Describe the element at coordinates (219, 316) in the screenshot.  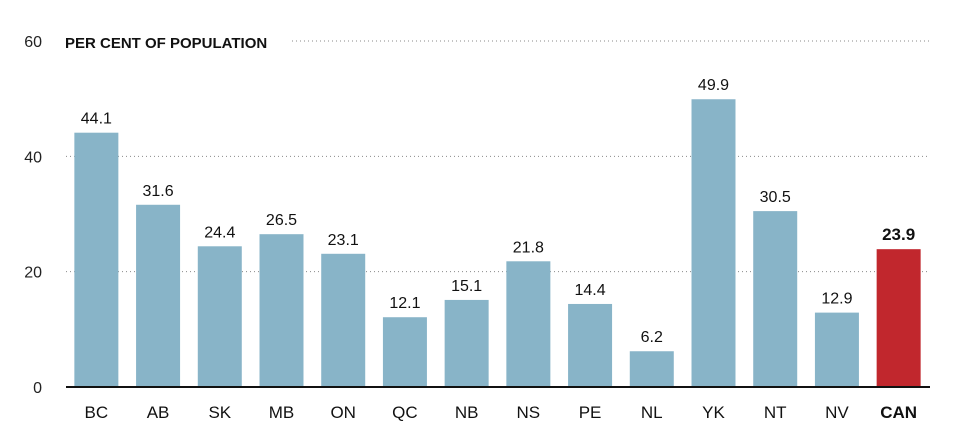
I see `bar-sk` at that location.